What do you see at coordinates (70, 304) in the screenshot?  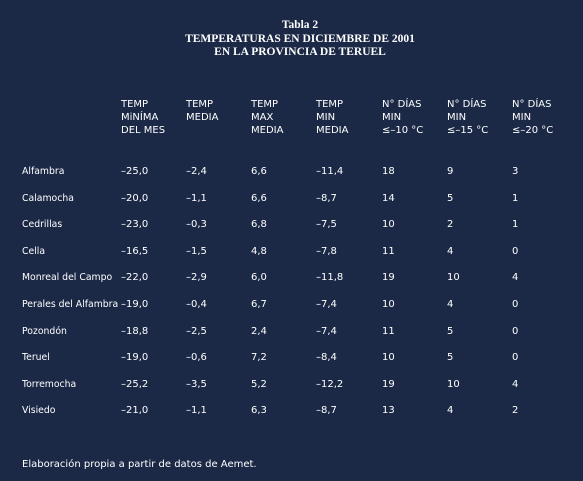 I see `row-label: Perales del Alfambra` at bounding box center [70, 304].